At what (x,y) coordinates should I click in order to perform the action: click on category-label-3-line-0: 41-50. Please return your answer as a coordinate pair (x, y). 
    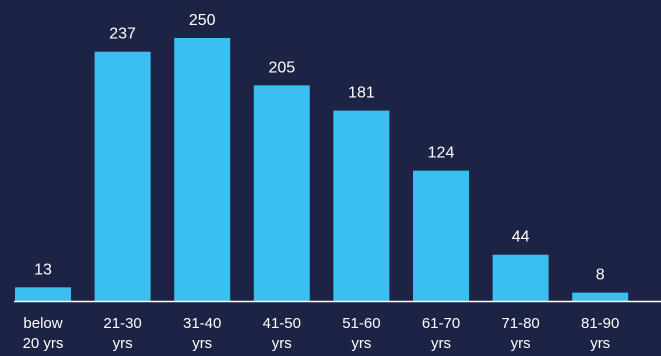
    Looking at the image, I should click on (282, 323).